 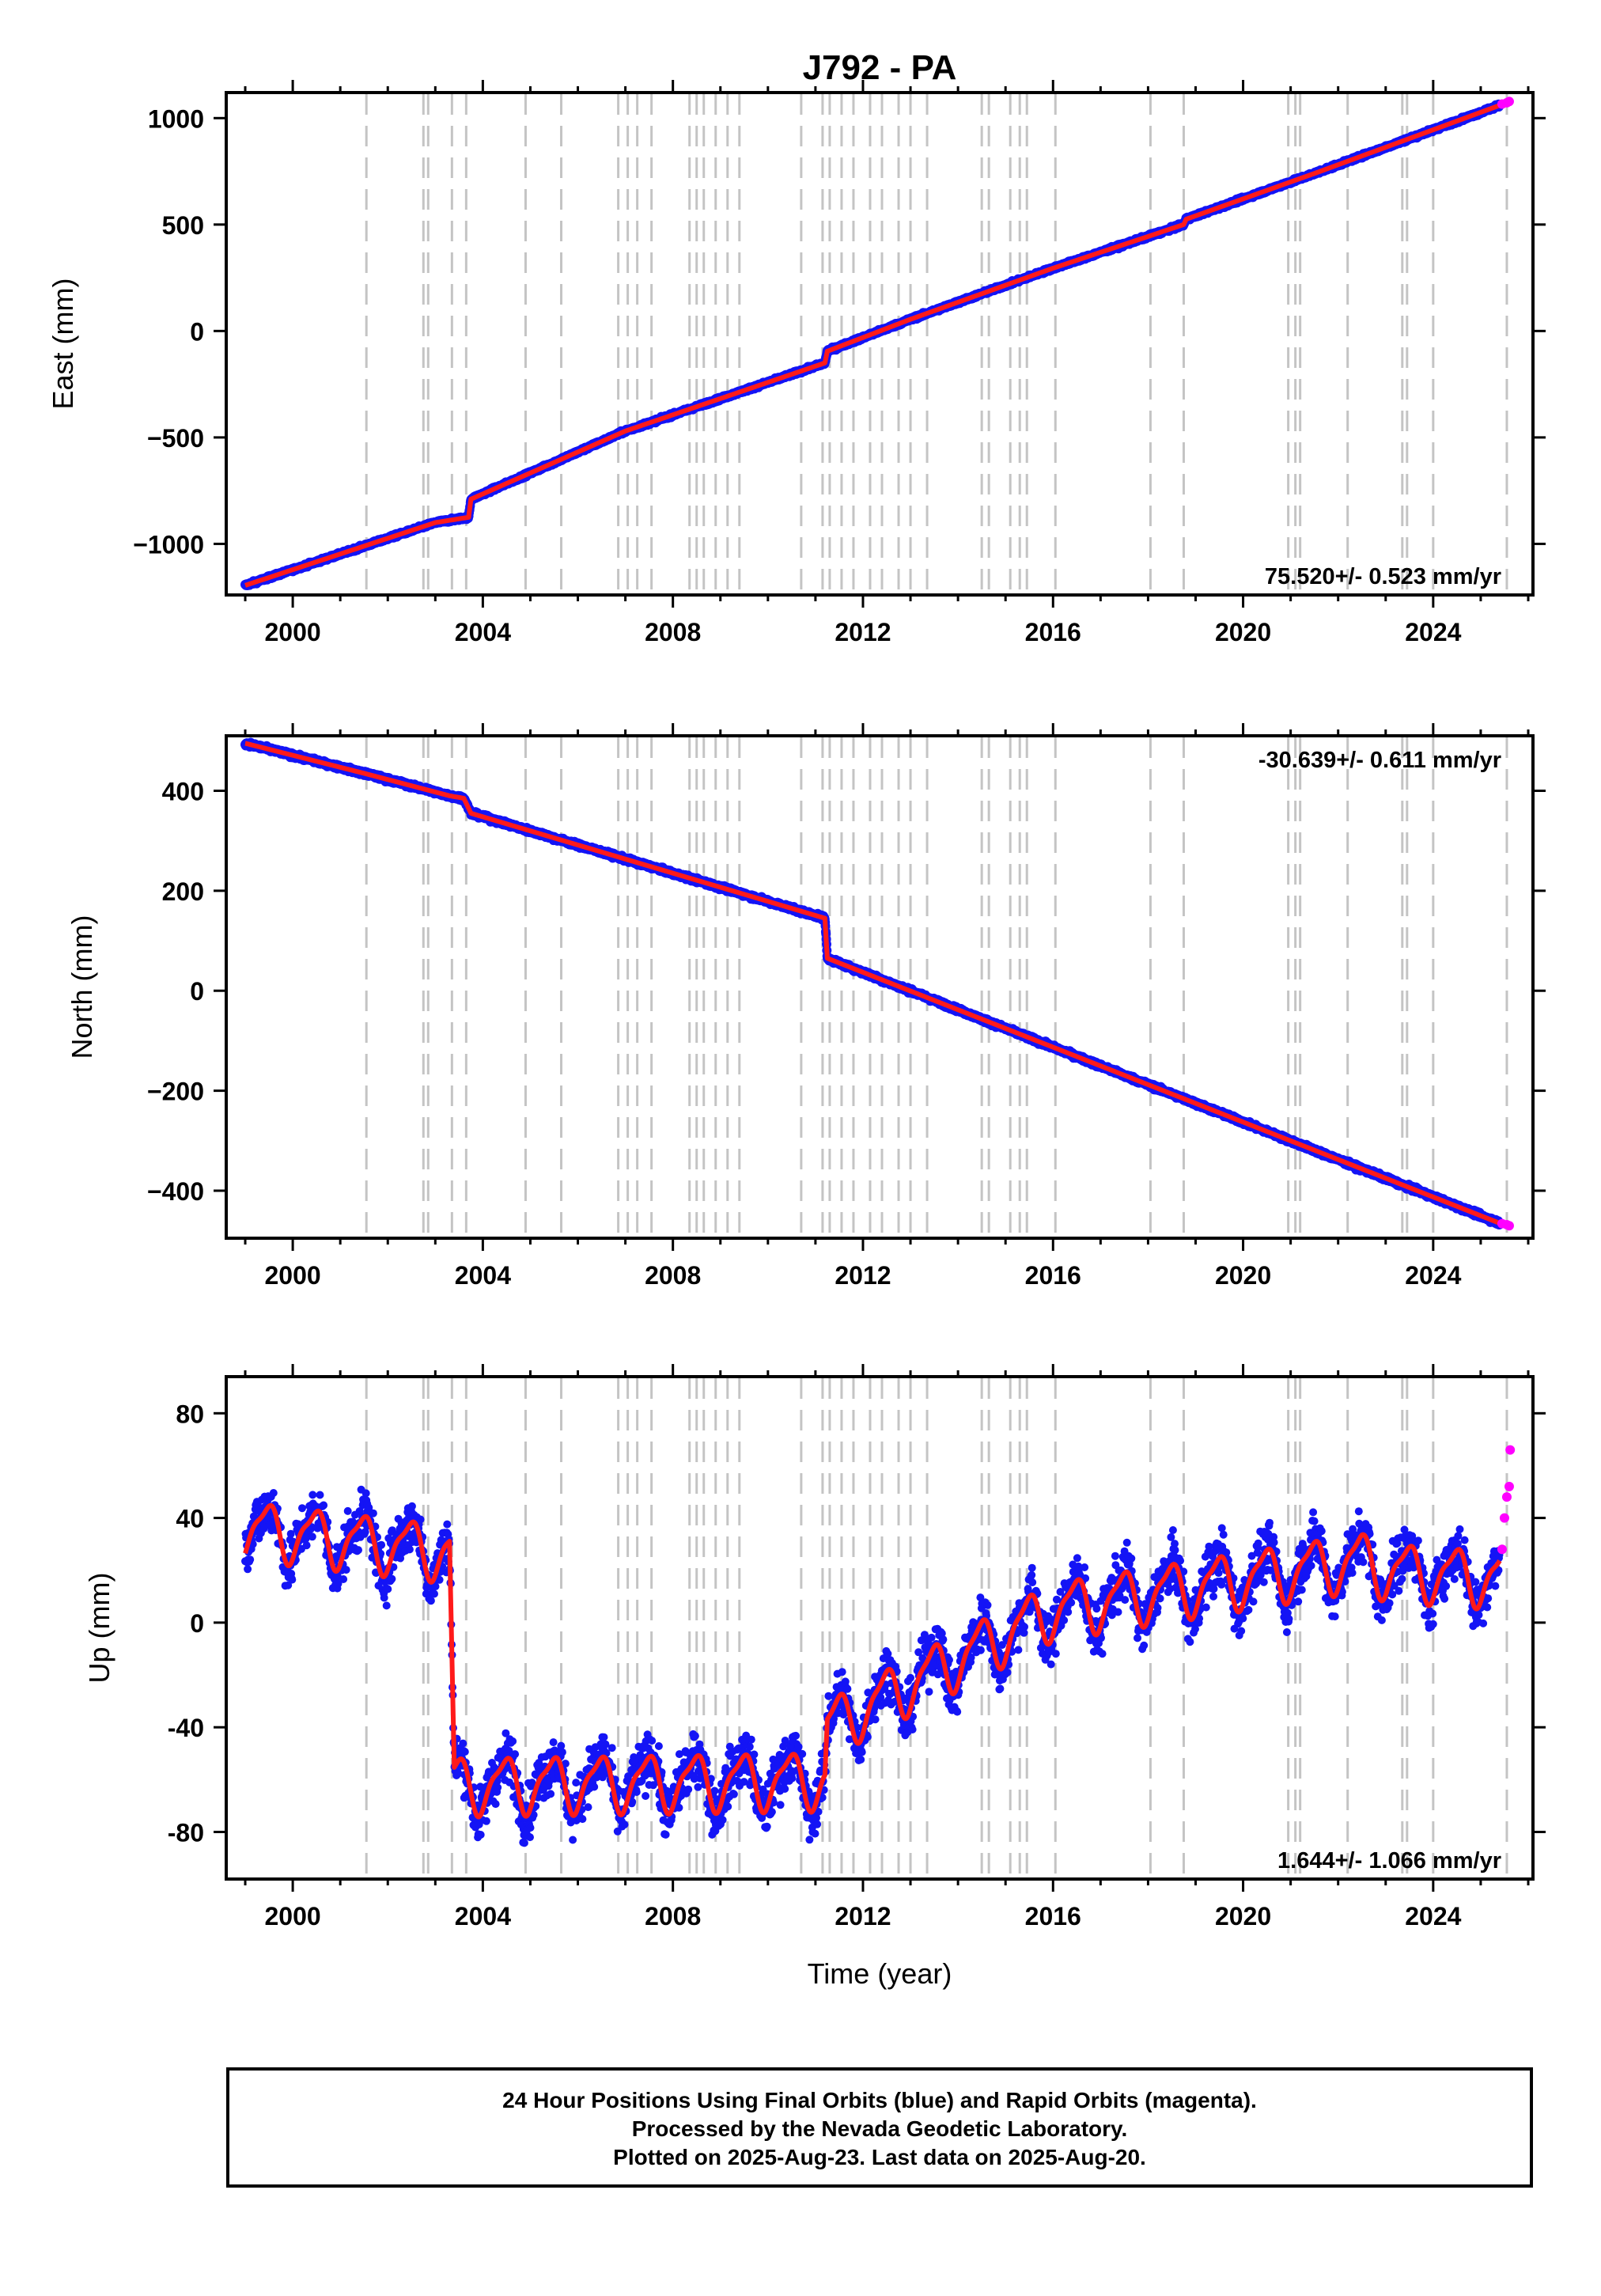 What do you see at coordinates (1243, 632) in the screenshot?
I see `x-tick-label: 2020` at bounding box center [1243, 632].